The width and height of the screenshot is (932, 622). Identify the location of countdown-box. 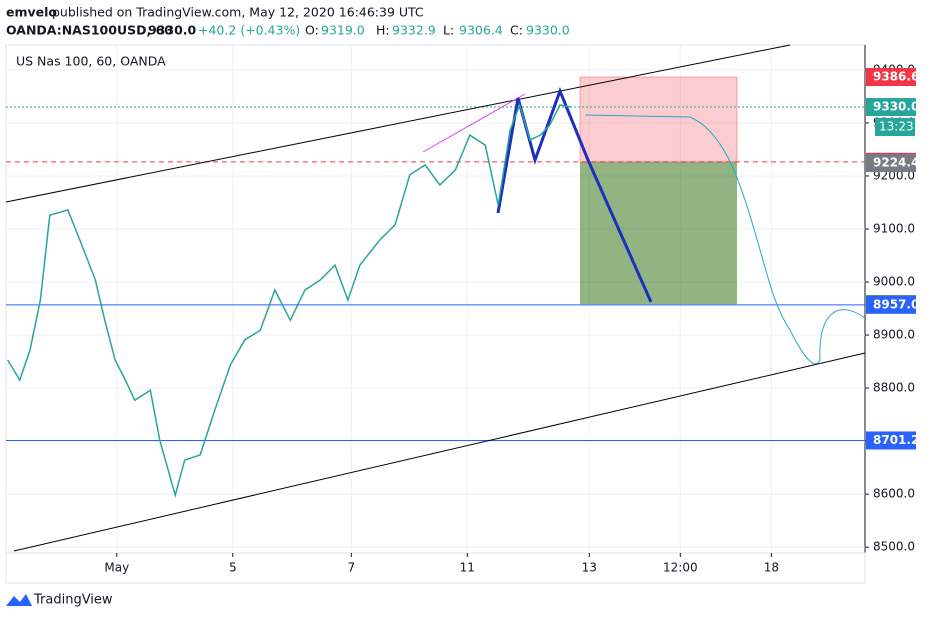
(895, 127).